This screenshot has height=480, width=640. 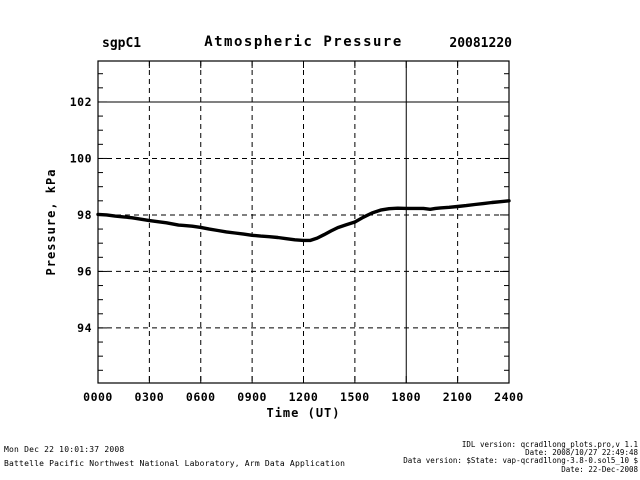 What do you see at coordinates (252, 397) in the screenshot?
I see `x-tick-label: 0900` at bounding box center [252, 397].